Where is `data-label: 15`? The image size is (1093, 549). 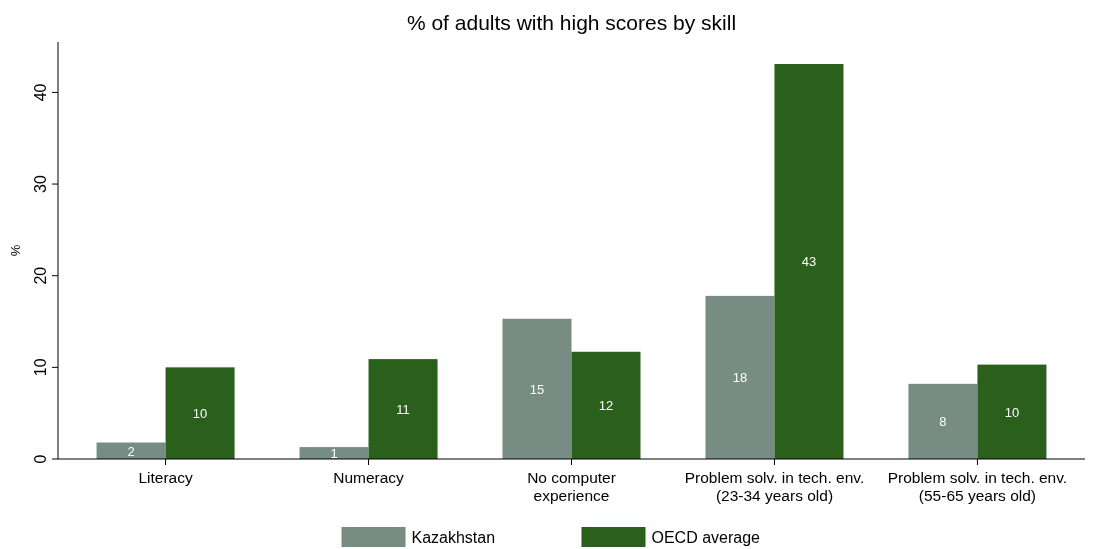
data-label: 15 is located at coordinates (537, 389).